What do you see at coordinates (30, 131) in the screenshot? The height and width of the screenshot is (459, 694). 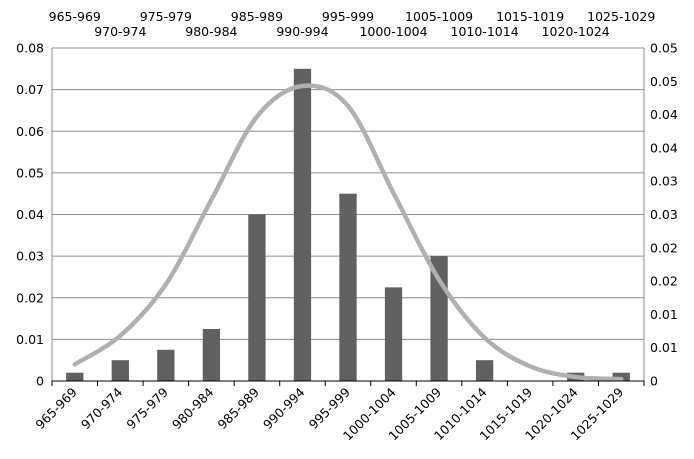 I see `left-tick-label: 0.06` at bounding box center [30, 131].